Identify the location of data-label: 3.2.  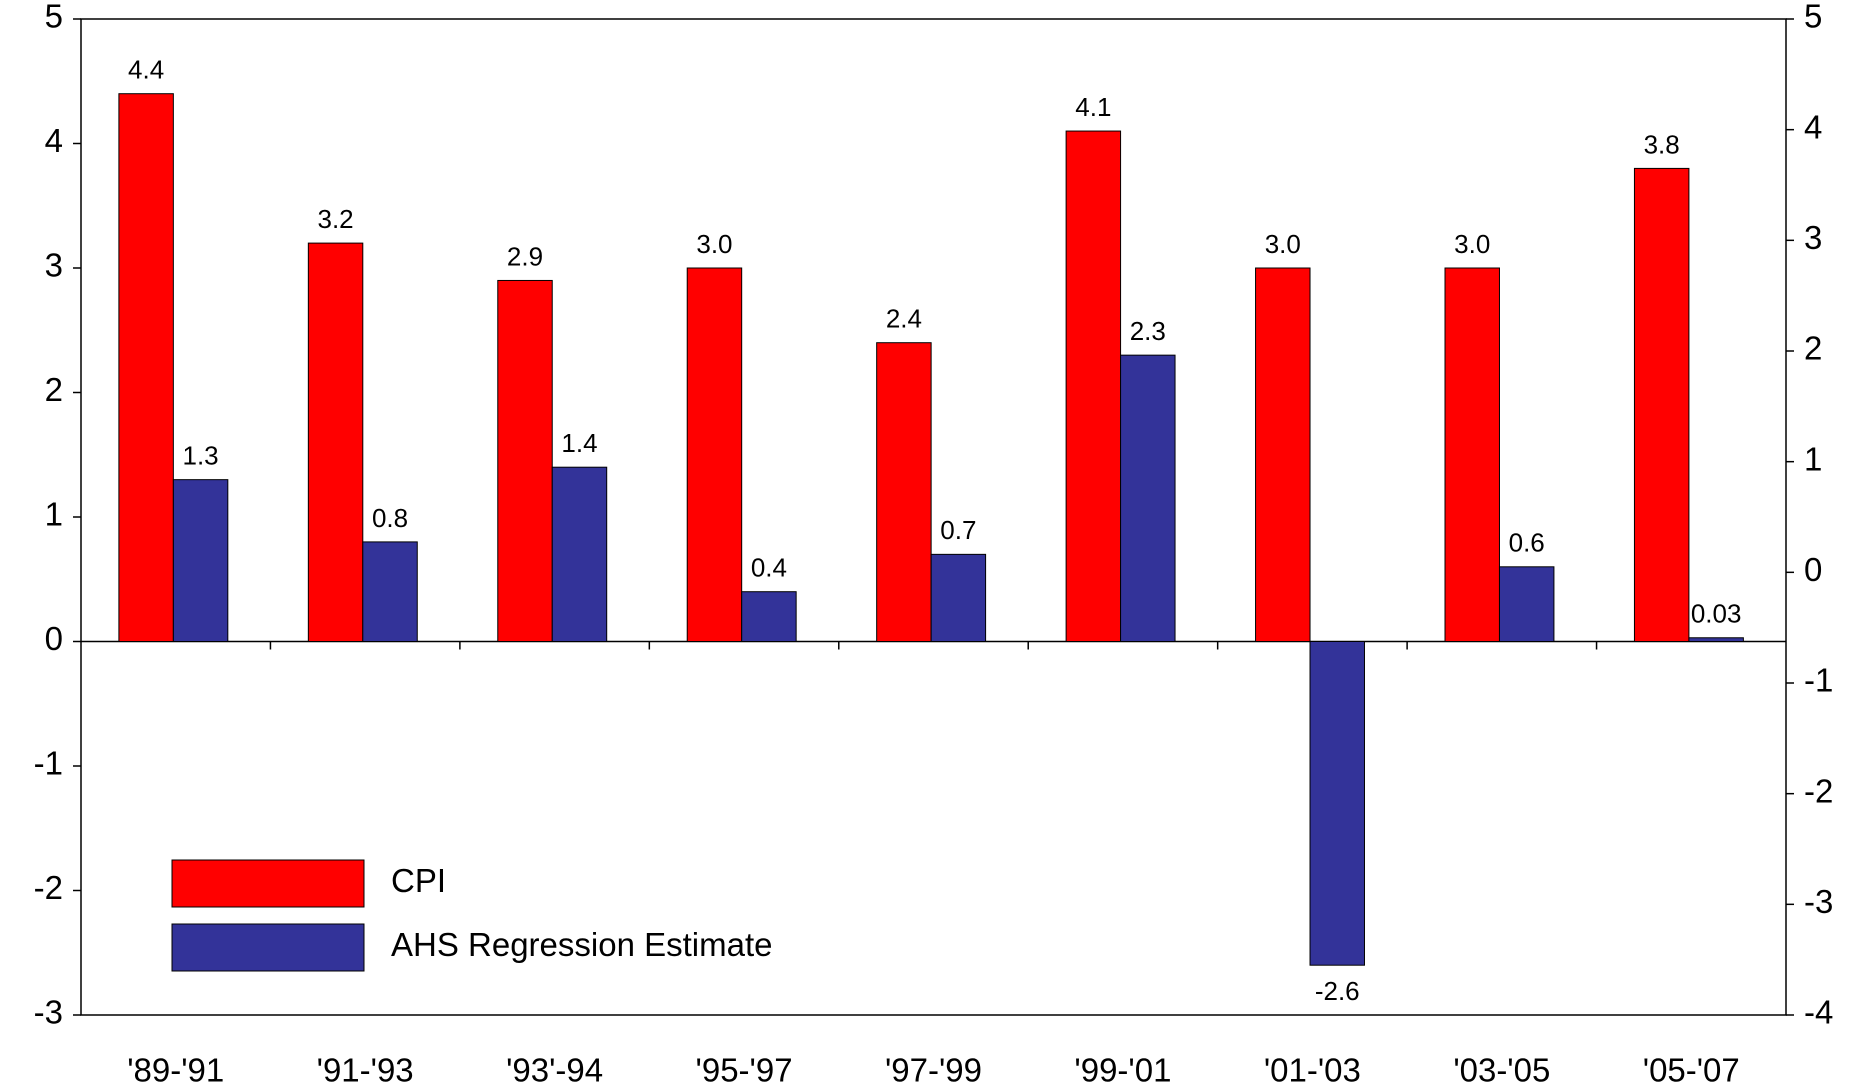
(335, 219).